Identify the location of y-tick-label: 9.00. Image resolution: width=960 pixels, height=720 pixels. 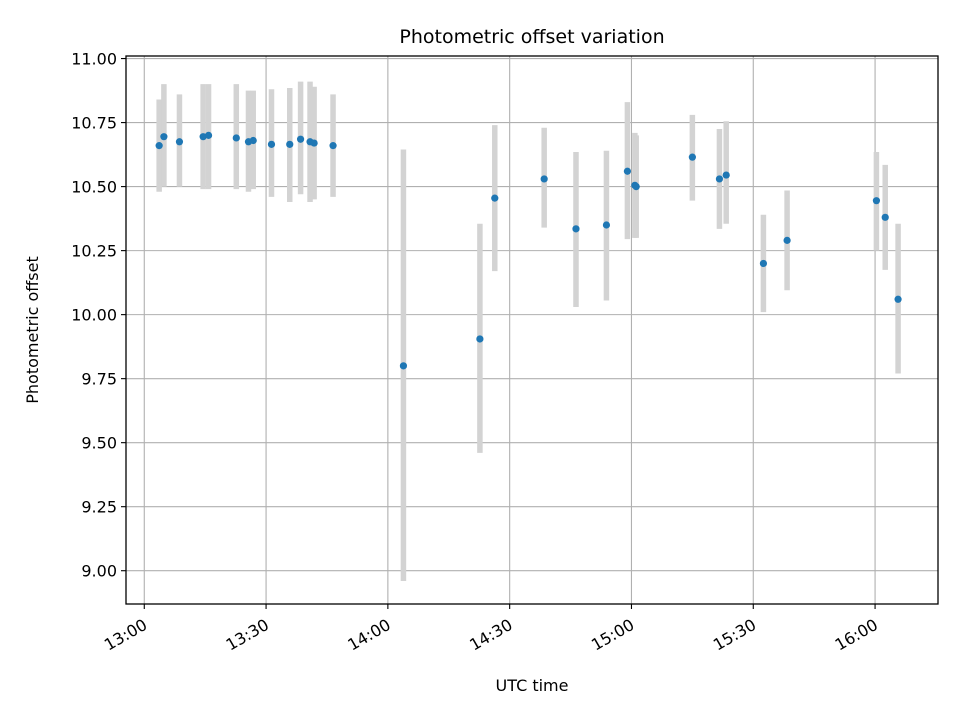
(99, 571).